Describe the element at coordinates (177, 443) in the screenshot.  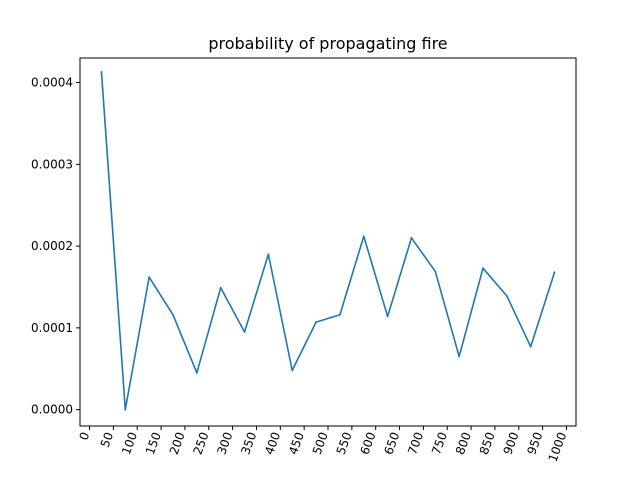
I see `x-tick-label: 200` at that location.